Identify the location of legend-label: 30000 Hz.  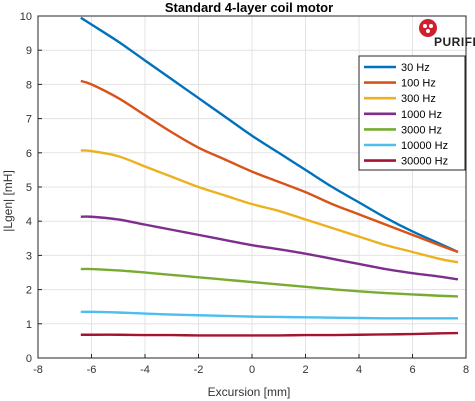
(424, 162).